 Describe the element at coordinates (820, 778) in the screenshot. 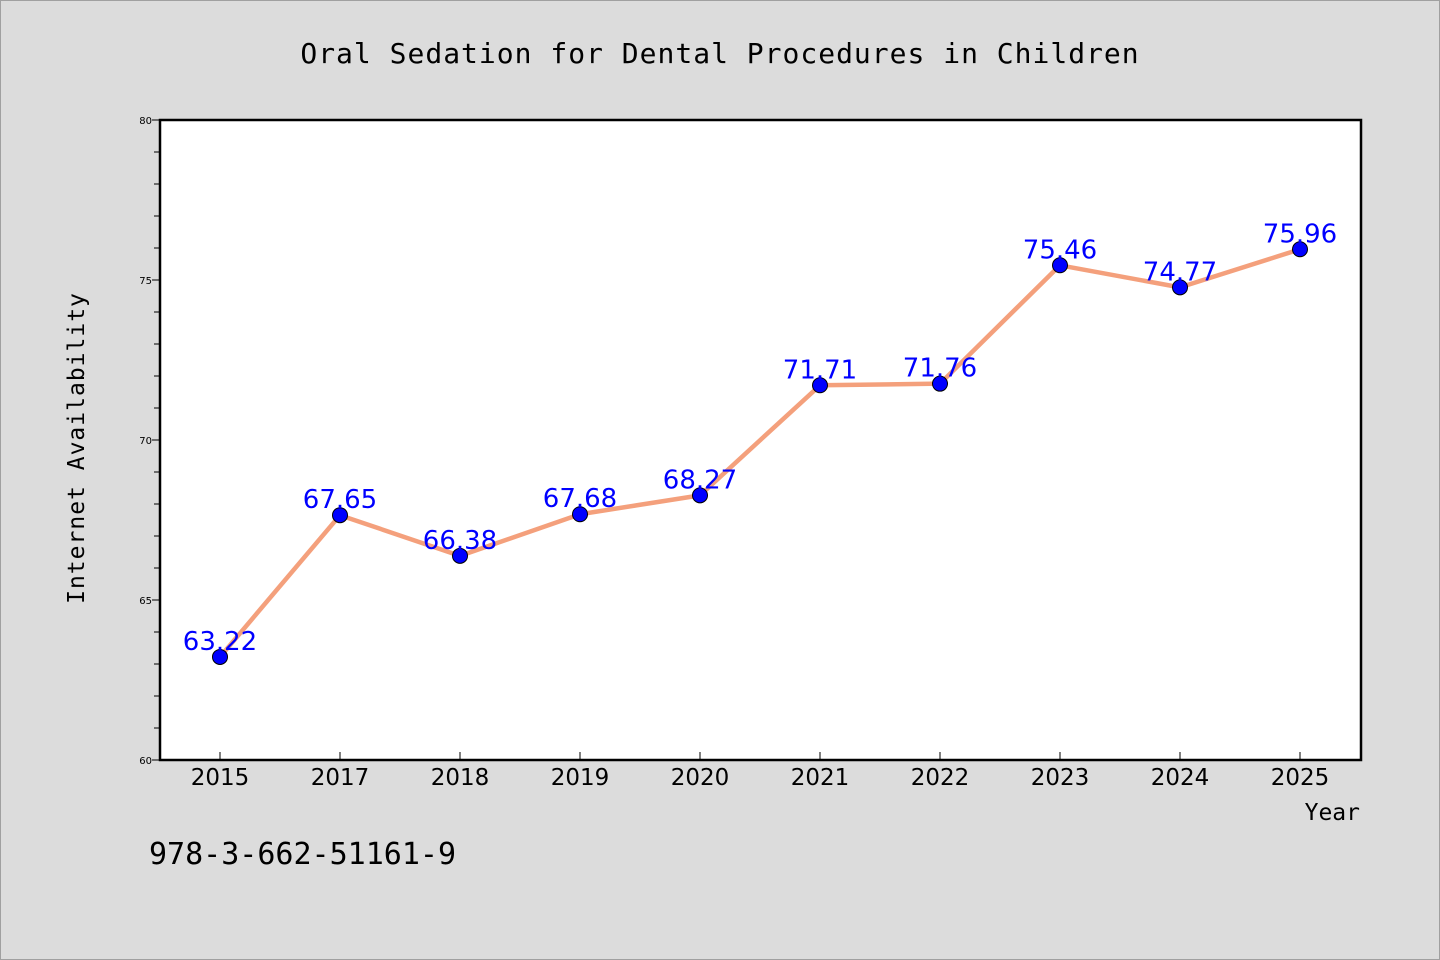

I see `x-tick-label: 2021` at that location.